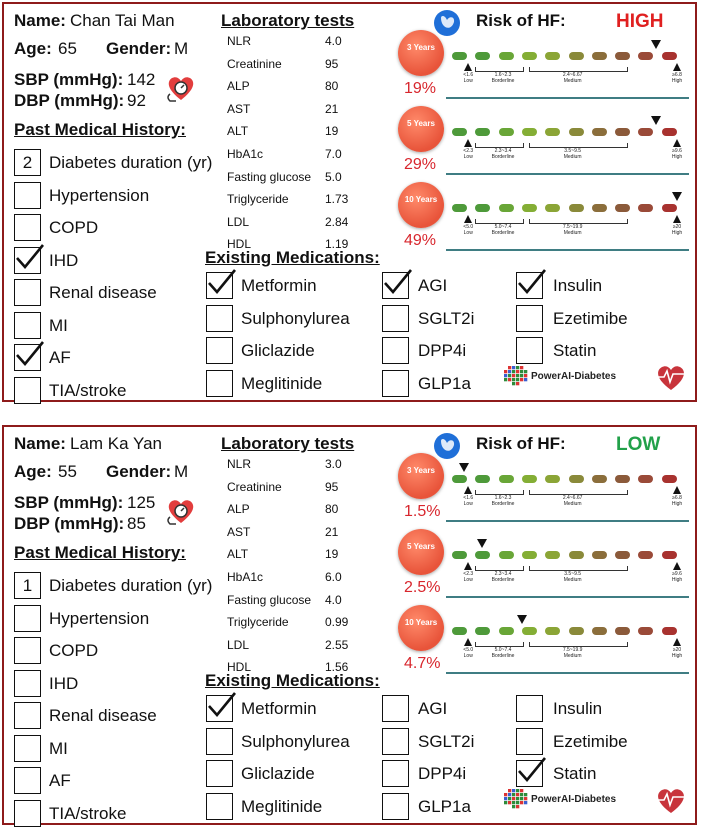 The image size is (701, 828). I want to click on bracket-medium, so click(578, 644).